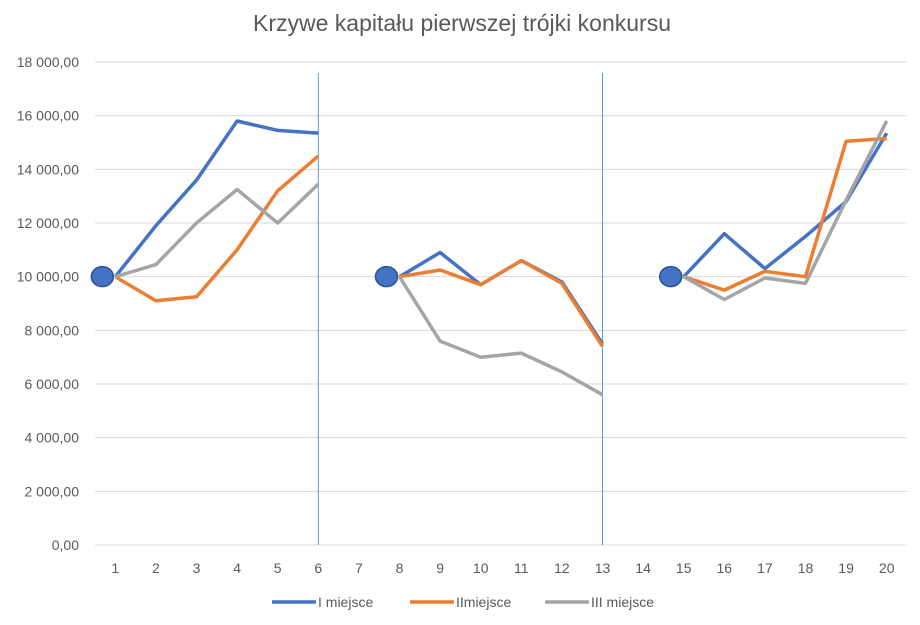 Image resolution: width=920 pixels, height=625 pixels. I want to click on y-tick-label: 2 000,00, so click(52, 491).